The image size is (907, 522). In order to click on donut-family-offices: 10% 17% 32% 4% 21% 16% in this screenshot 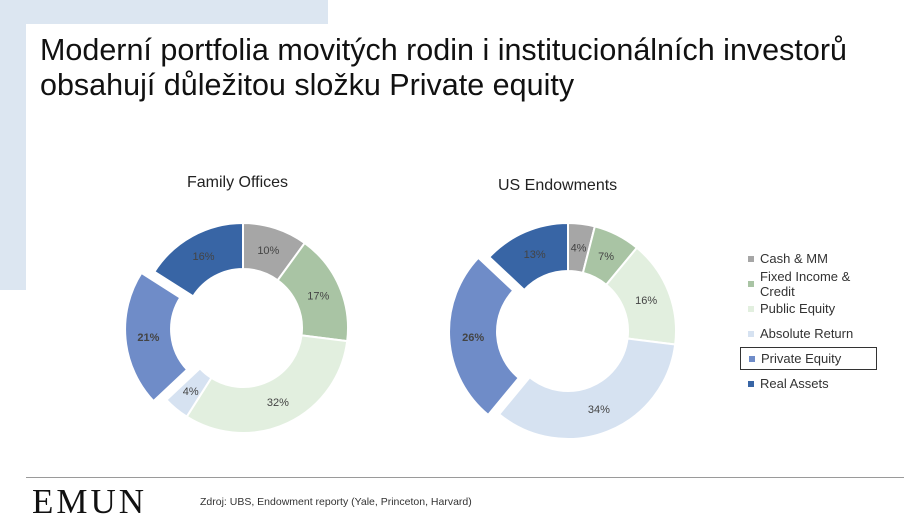, I will do `click(236, 327)`.